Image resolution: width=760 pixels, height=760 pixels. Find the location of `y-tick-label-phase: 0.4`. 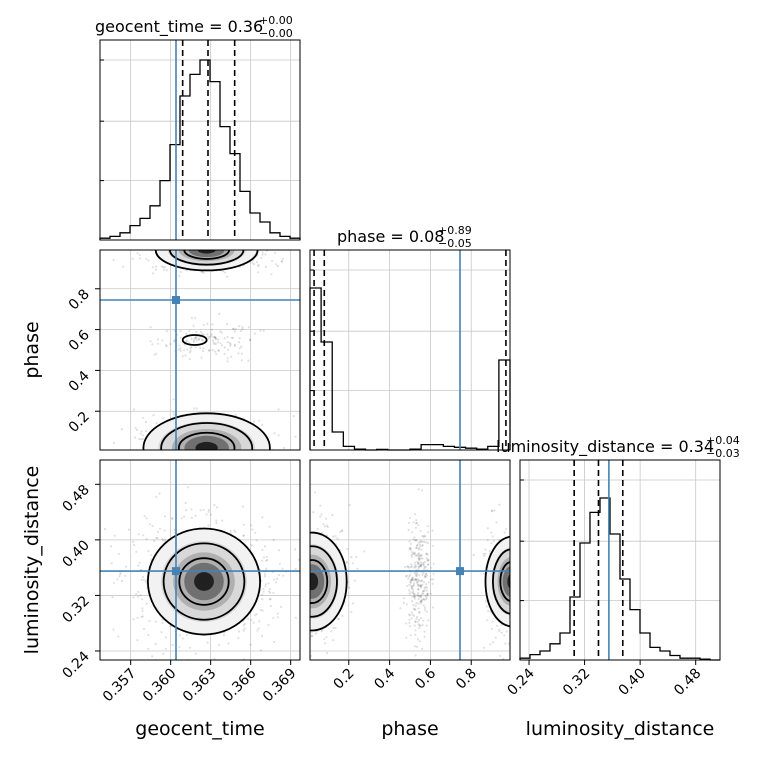

y-tick-label-phase: 0.4 is located at coordinates (79, 381).